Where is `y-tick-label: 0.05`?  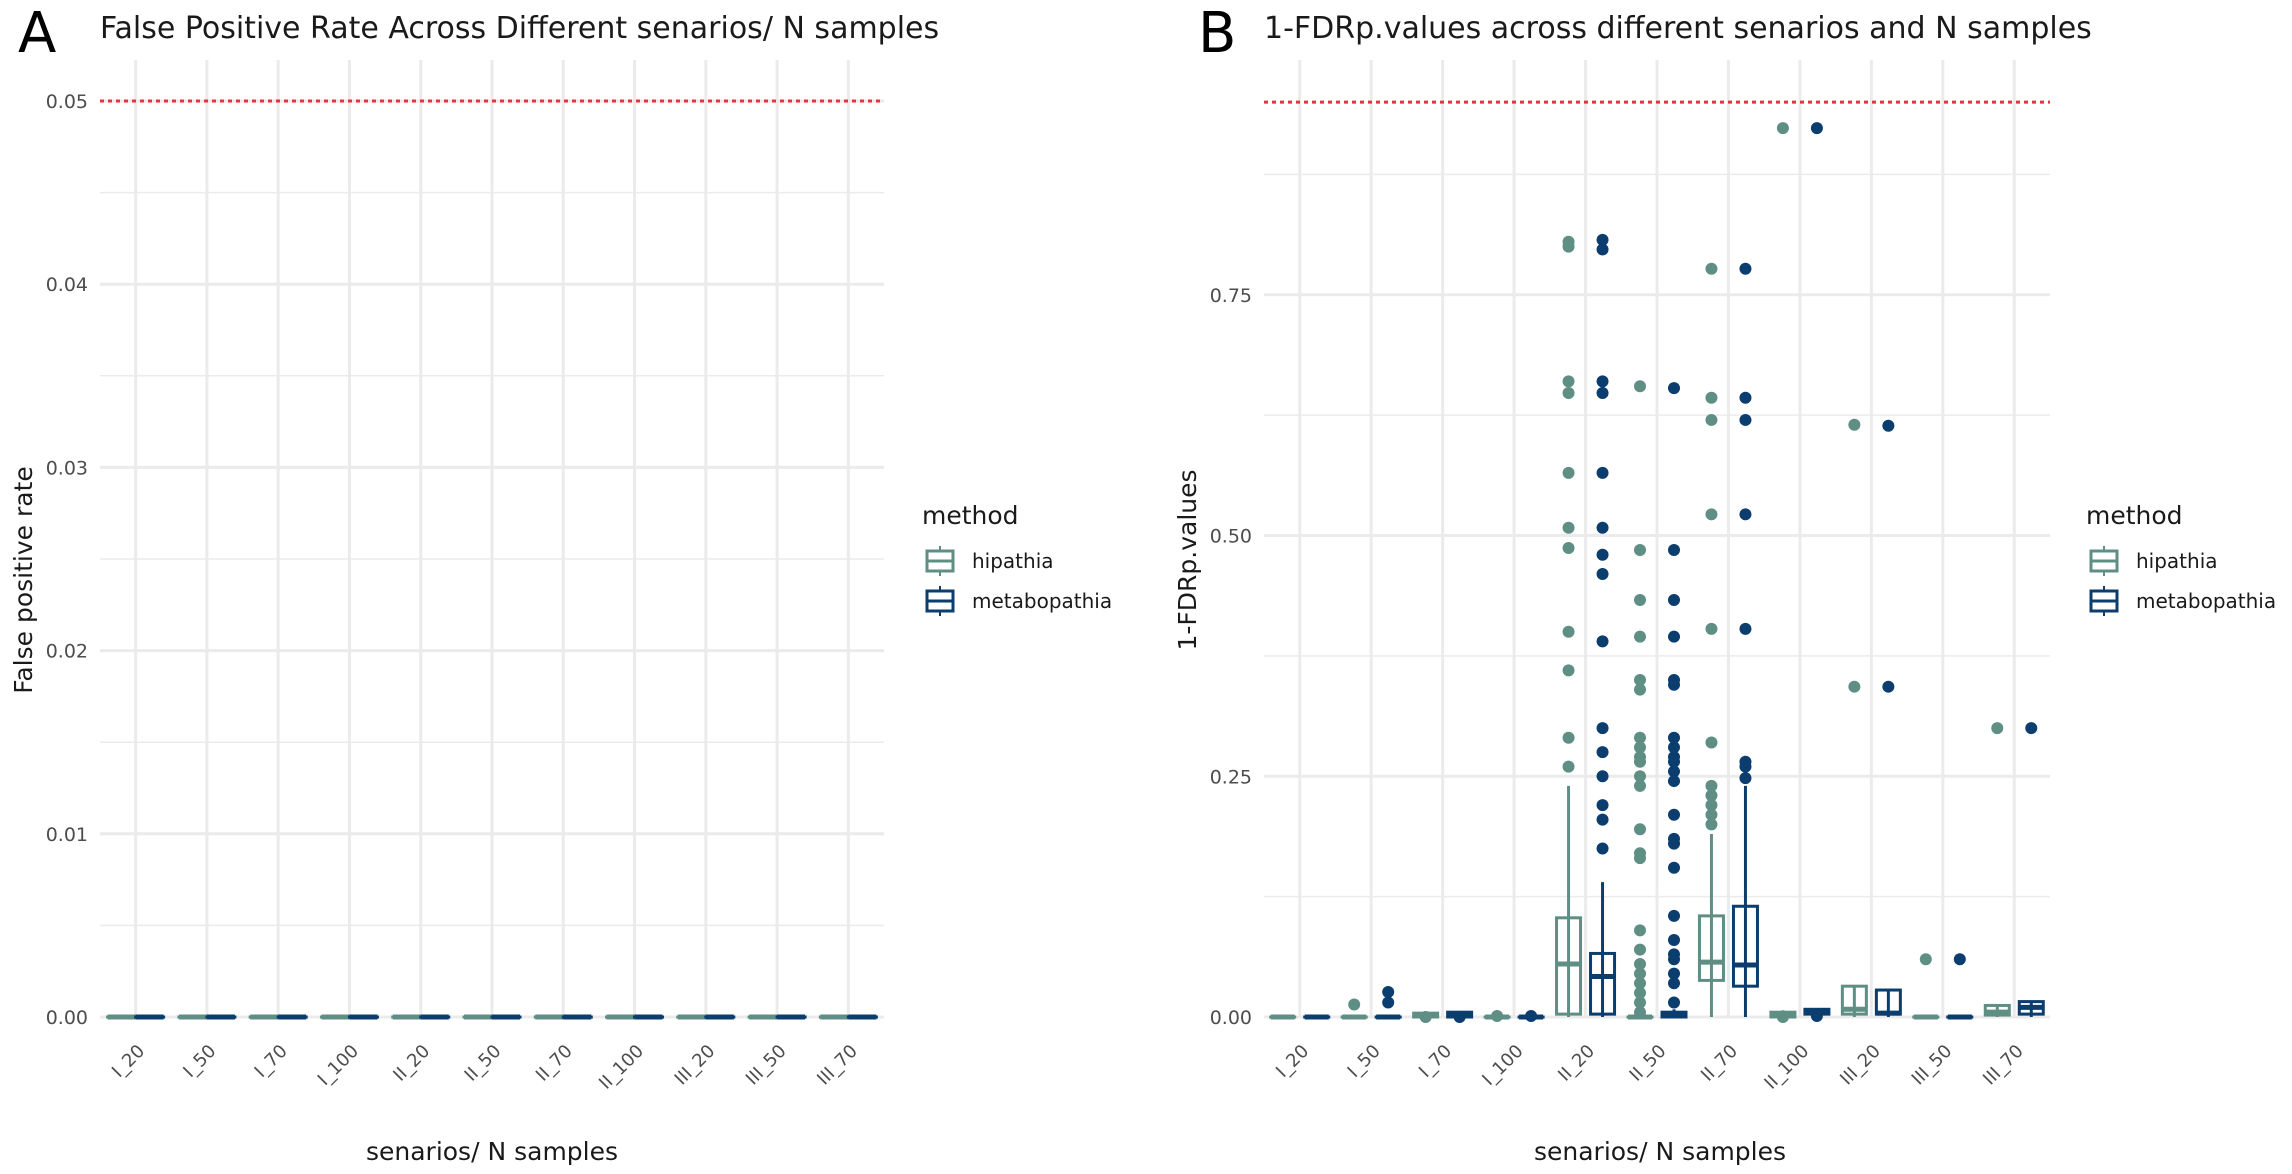
y-tick-label: 0.05 is located at coordinates (67, 102).